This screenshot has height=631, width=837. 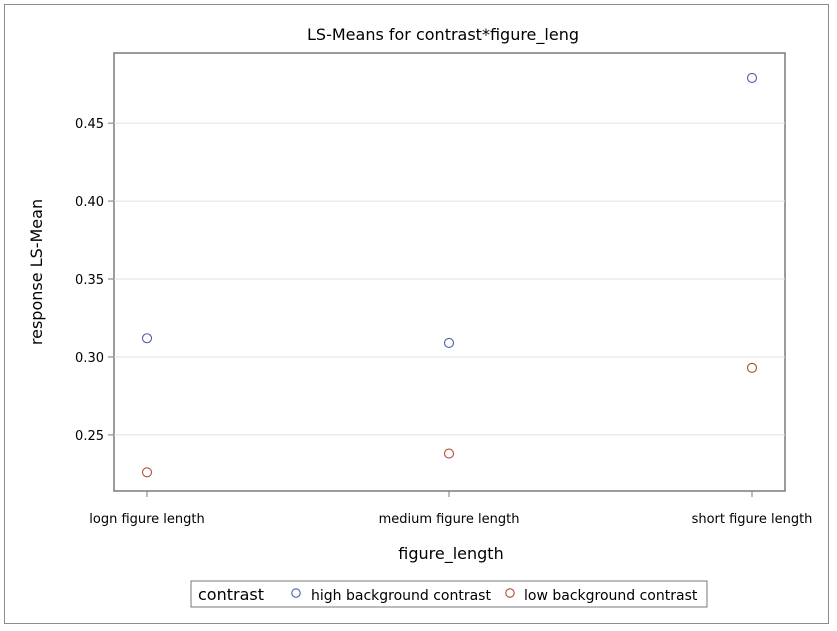 What do you see at coordinates (36, 272) in the screenshot?
I see `y-axis-label: response LS-Mean` at bounding box center [36, 272].